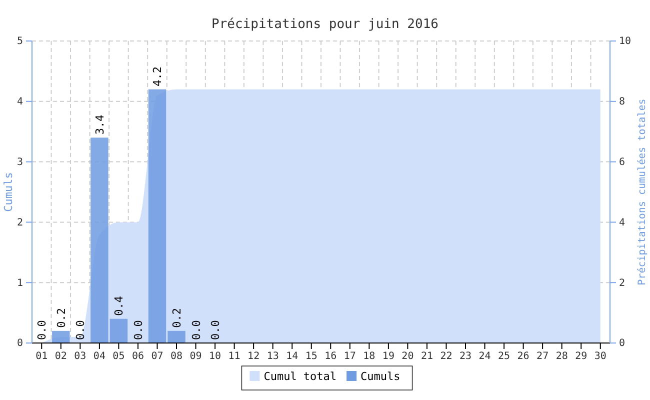  What do you see at coordinates (622, 283) in the screenshot?
I see `y2-tick-label: 2` at bounding box center [622, 283].